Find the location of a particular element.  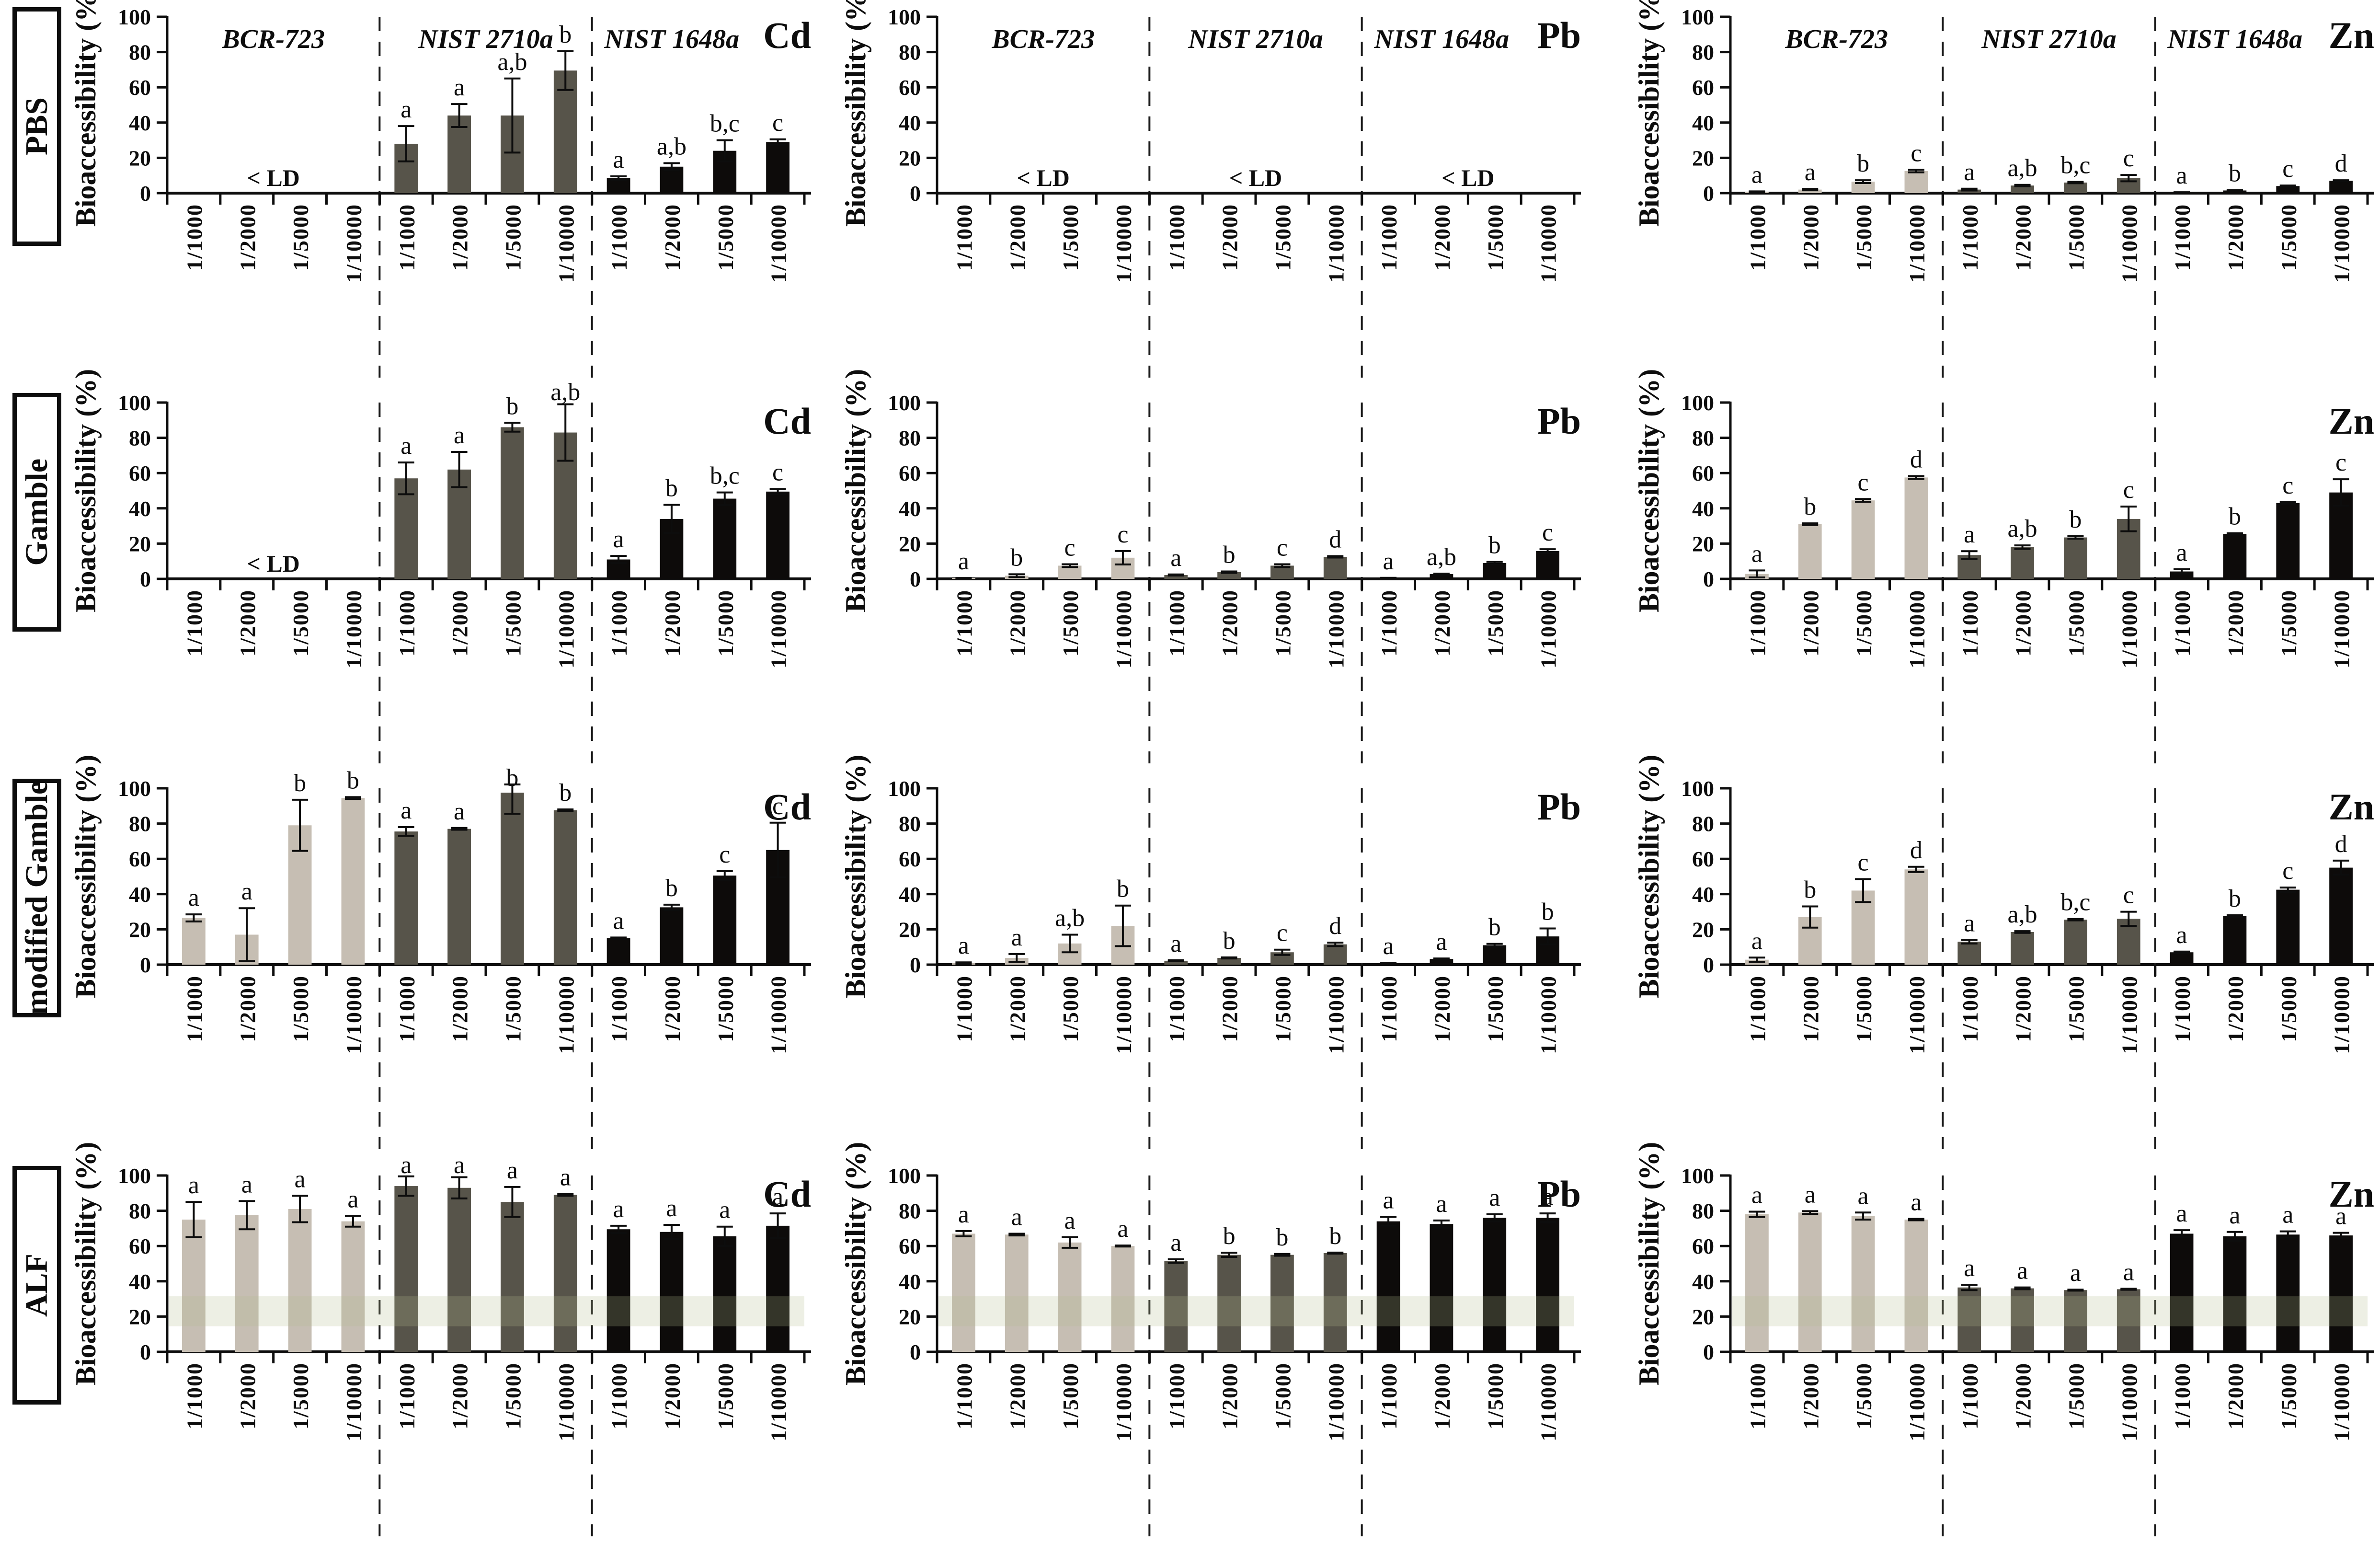

row-label-modified-gamble: modified Gamble is located at coordinates (37, 898).